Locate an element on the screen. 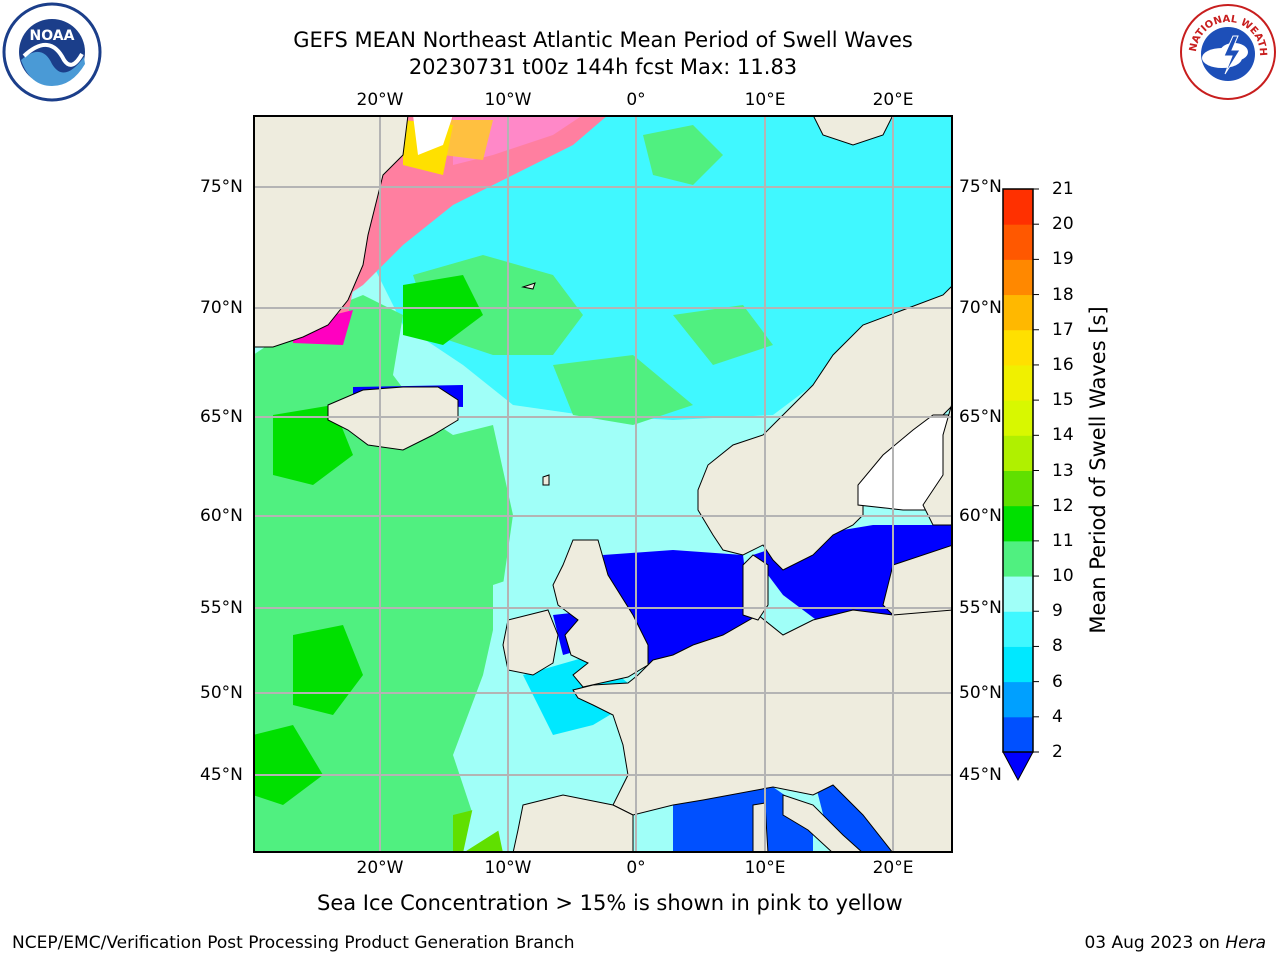 The width and height of the screenshot is (1280, 960). colorbar-tick-label: 15 is located at coordinates (1063, 400).